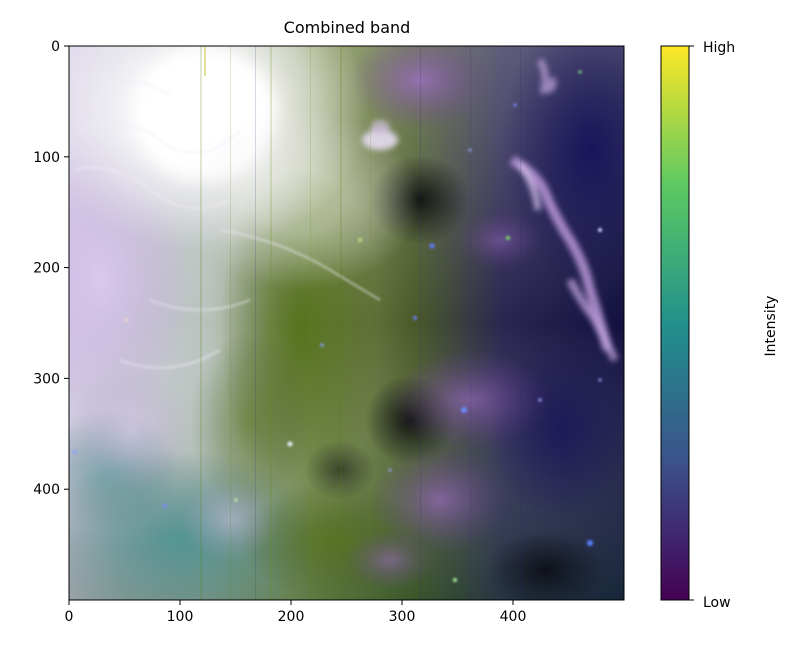  What do you see at coordinates (55, 47) in the screenshot?
I see `y-tick-label: 0` at bounding box center [55, 47].